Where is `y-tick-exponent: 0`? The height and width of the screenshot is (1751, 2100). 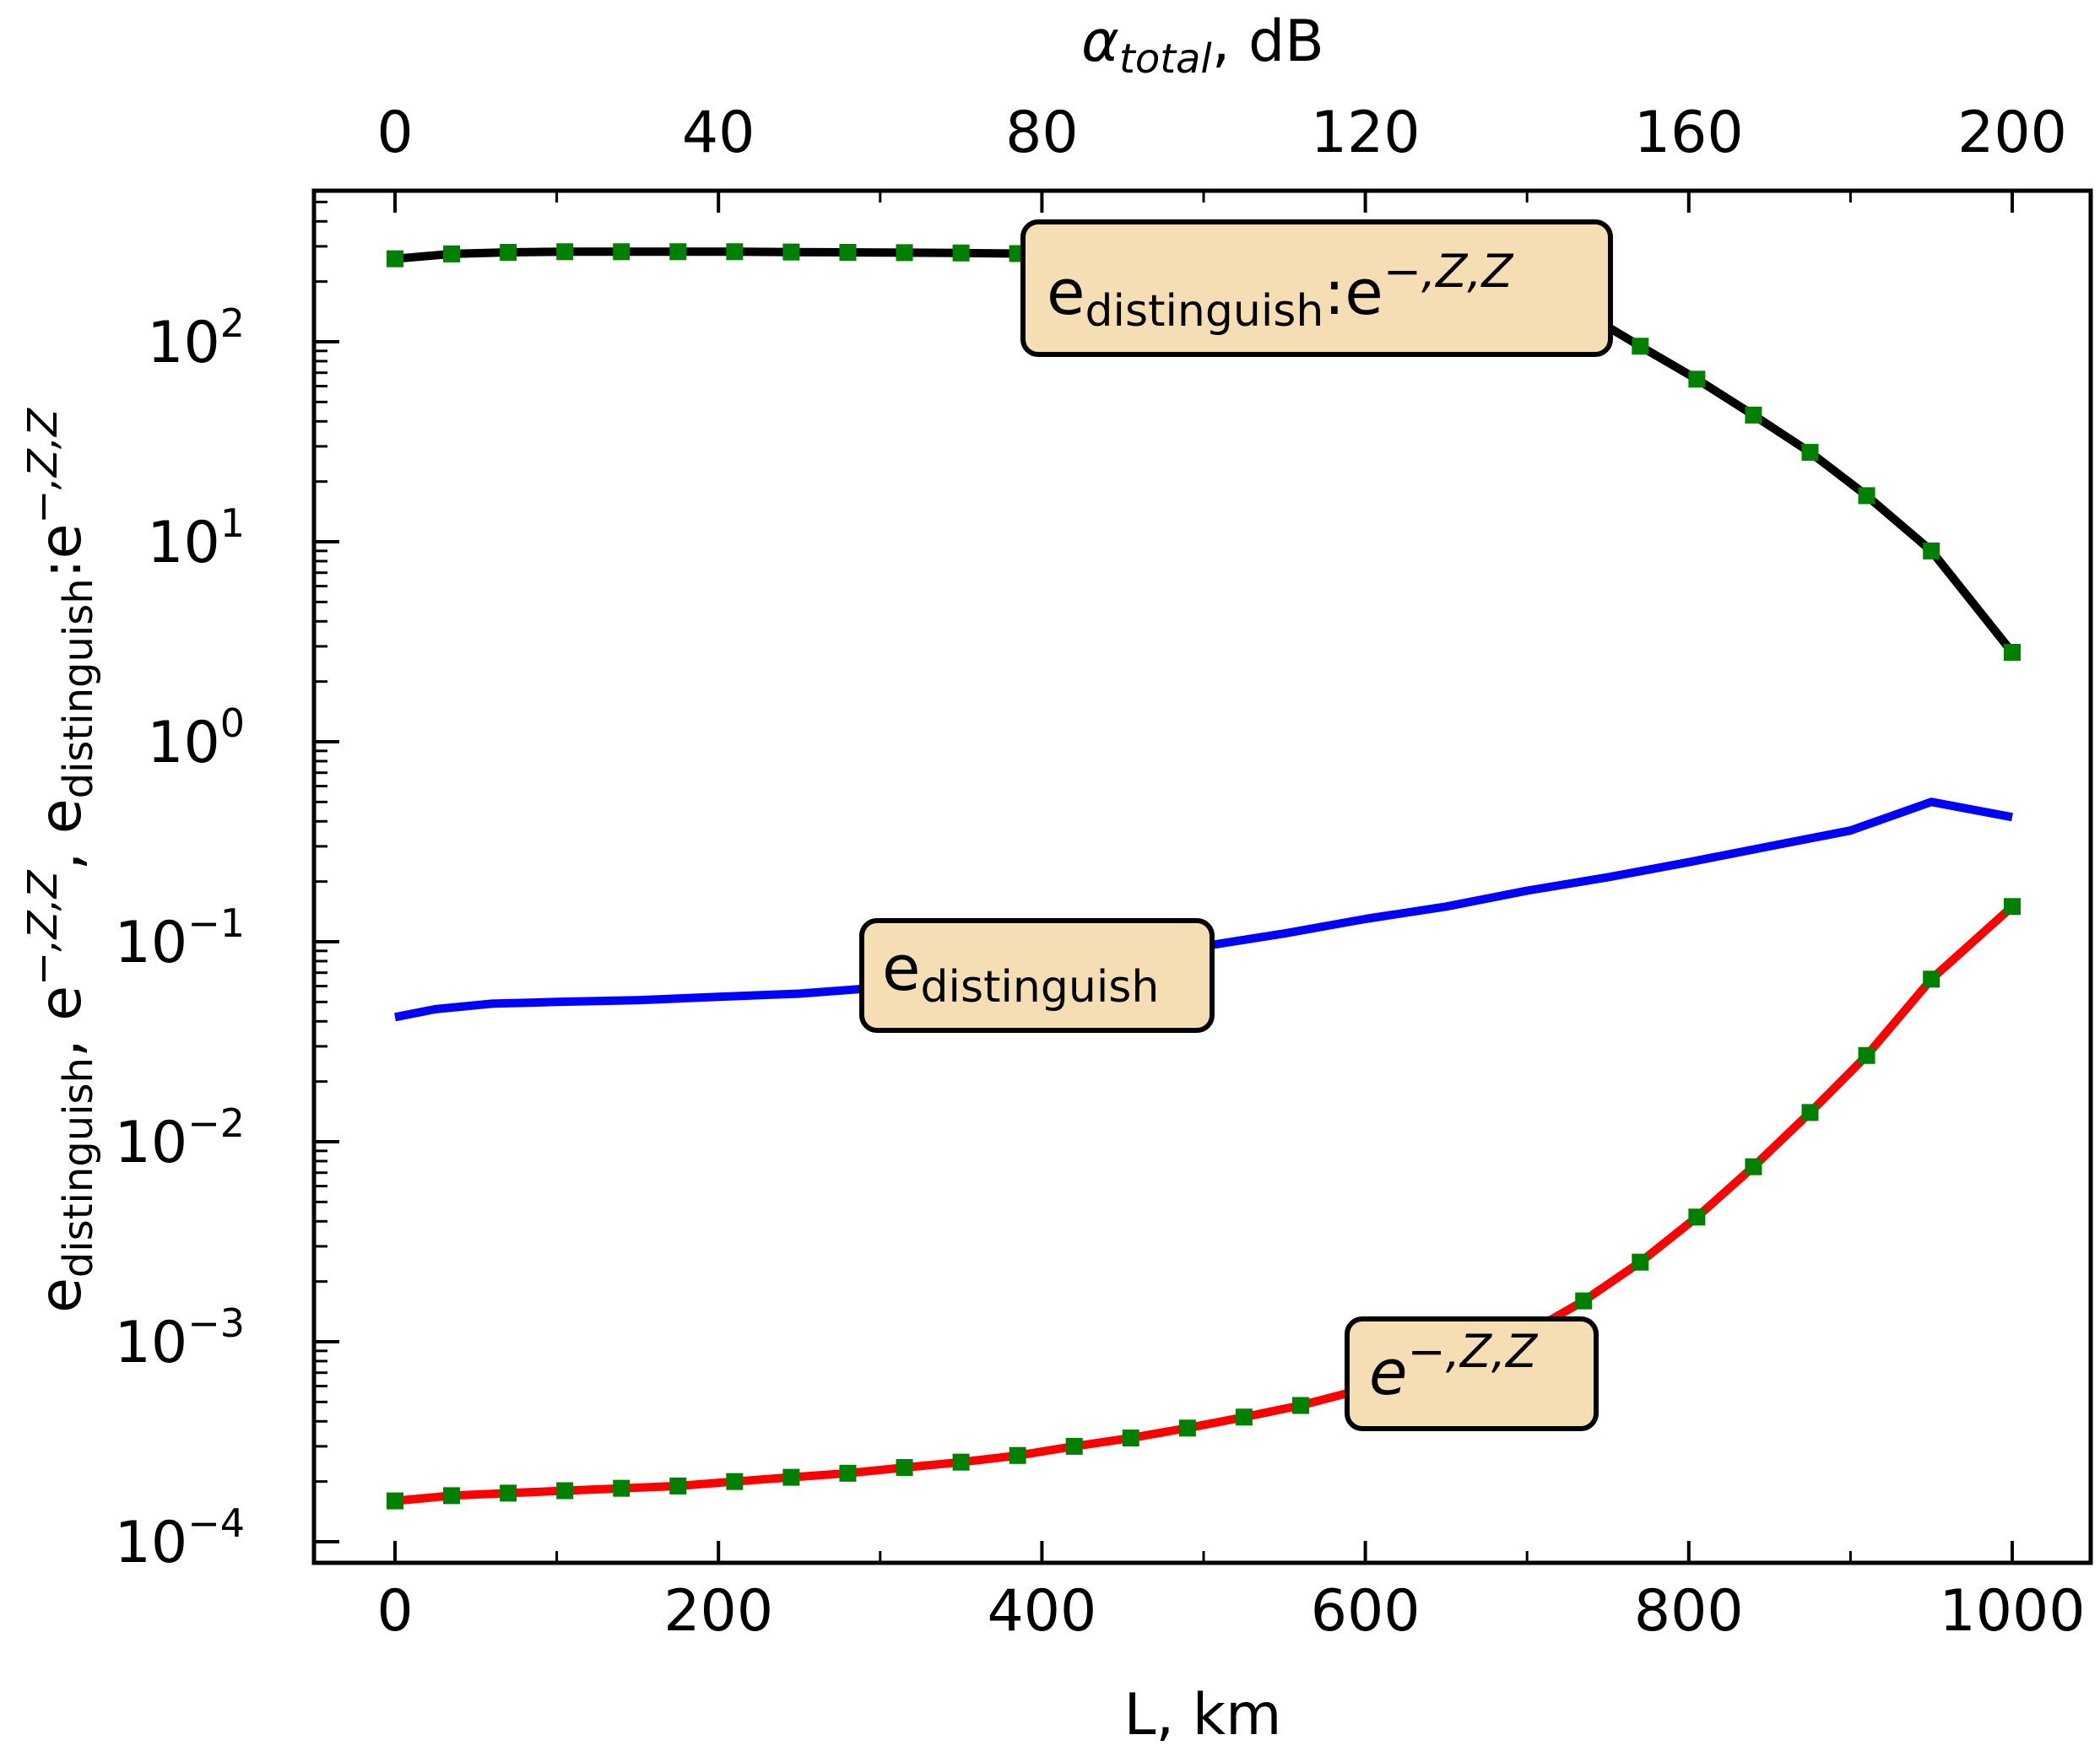 y-tick-exponent: 0 is located at coordinates (232, 723).